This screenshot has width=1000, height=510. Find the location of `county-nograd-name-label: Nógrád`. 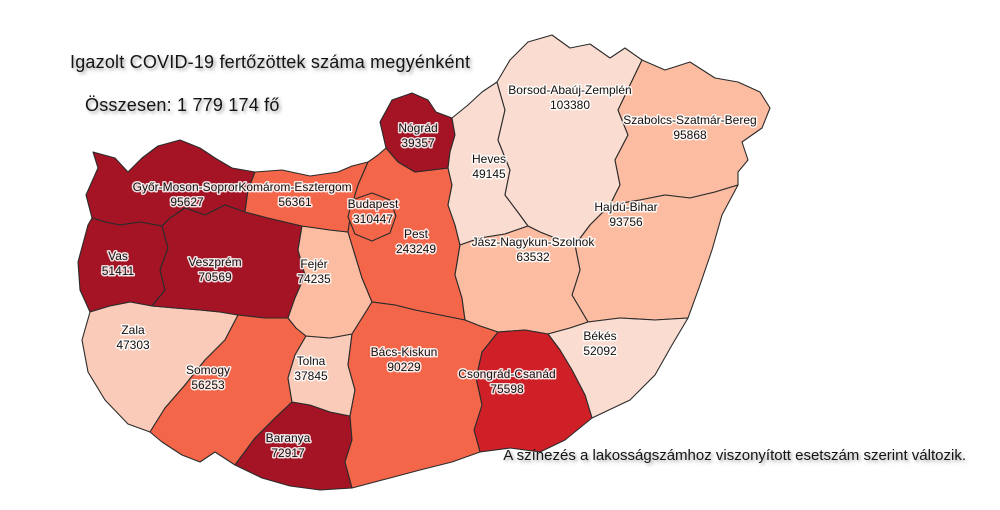

county-nograd-name-label: Nógrád is located at coordinates (417, 128).